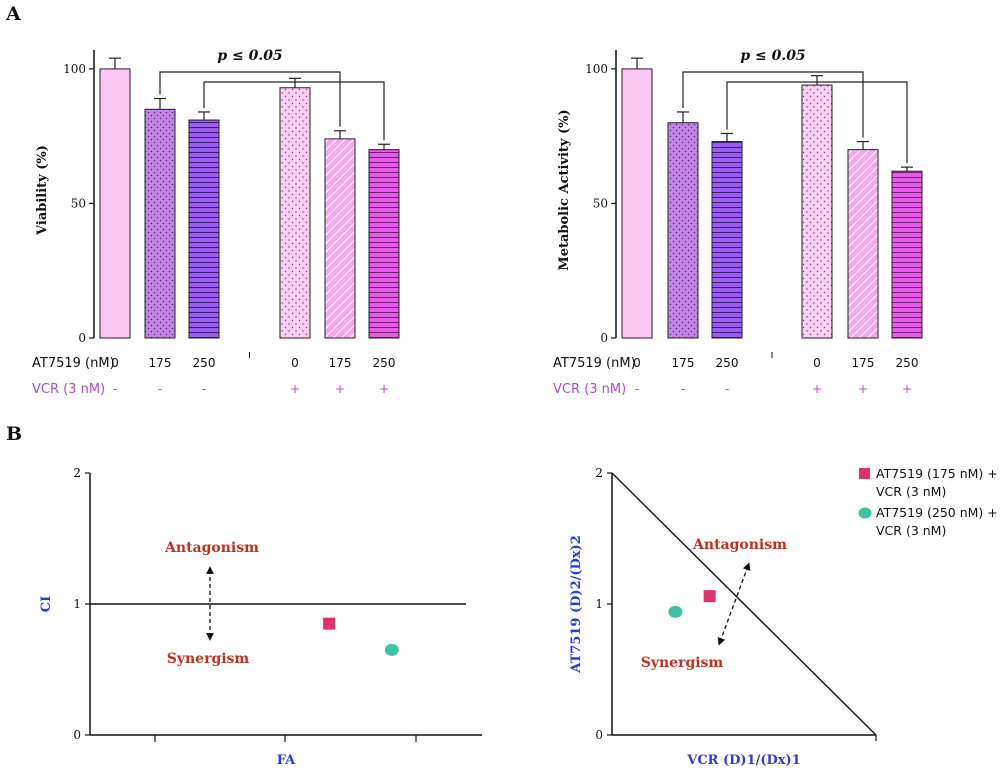 This screenshot has height=771, width=1000. What do you see at coordinates (14, 434) in the screenshot?
I see `panel-label-b: B` at bounding box center [14, 434].